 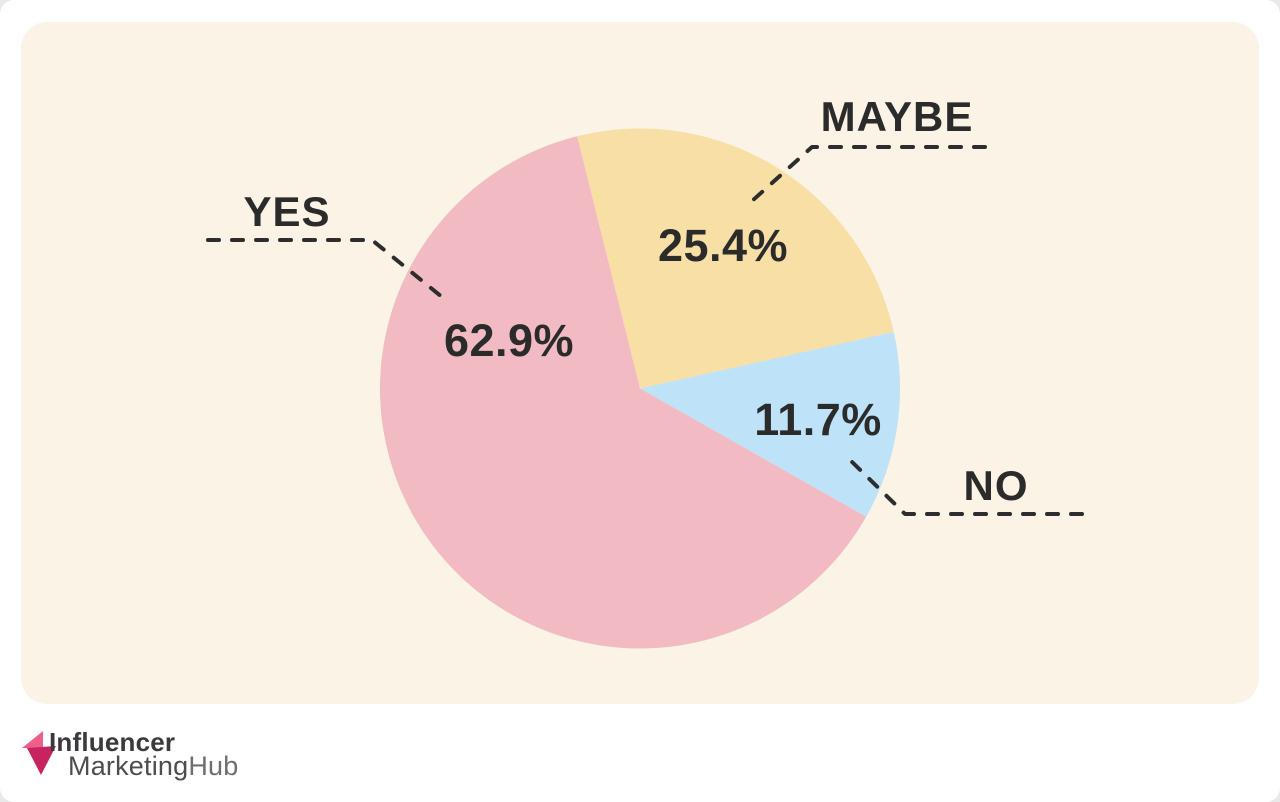 I want to click on influencer-marketinghub-logo: Influencer MarketingHub, so click(x=130, y=754).